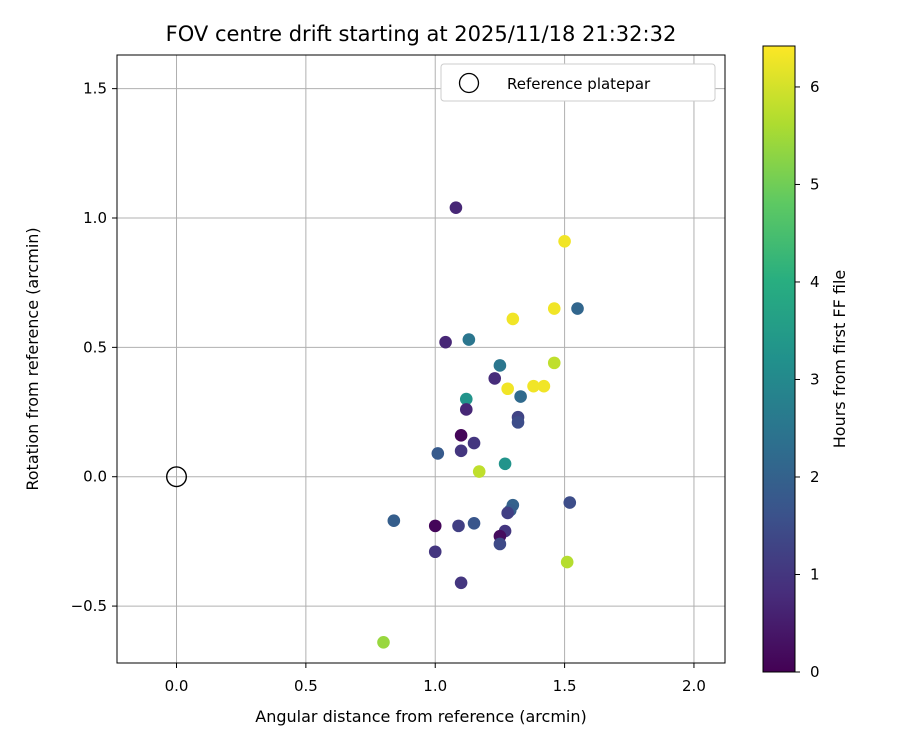 Image resolution: width=900 pixels, height=750 pixels. Describe the element at coordinates (815, 184) in the screenshot. I see `colorbar-tick-label: 5` at that location.